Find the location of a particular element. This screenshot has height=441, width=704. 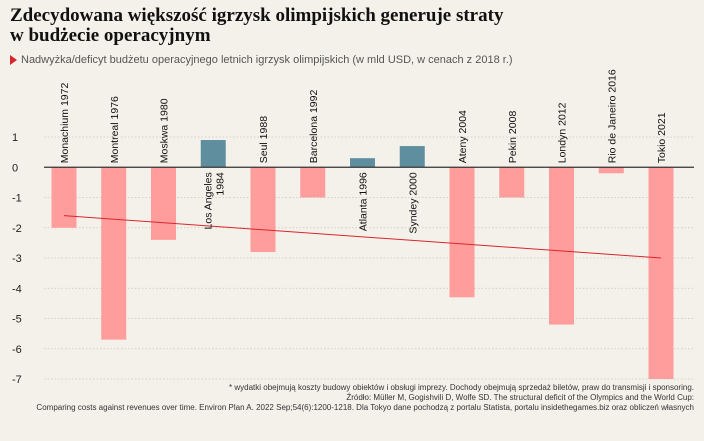

category-label: Moskwa 1980 is located at coordinates (165, 130).